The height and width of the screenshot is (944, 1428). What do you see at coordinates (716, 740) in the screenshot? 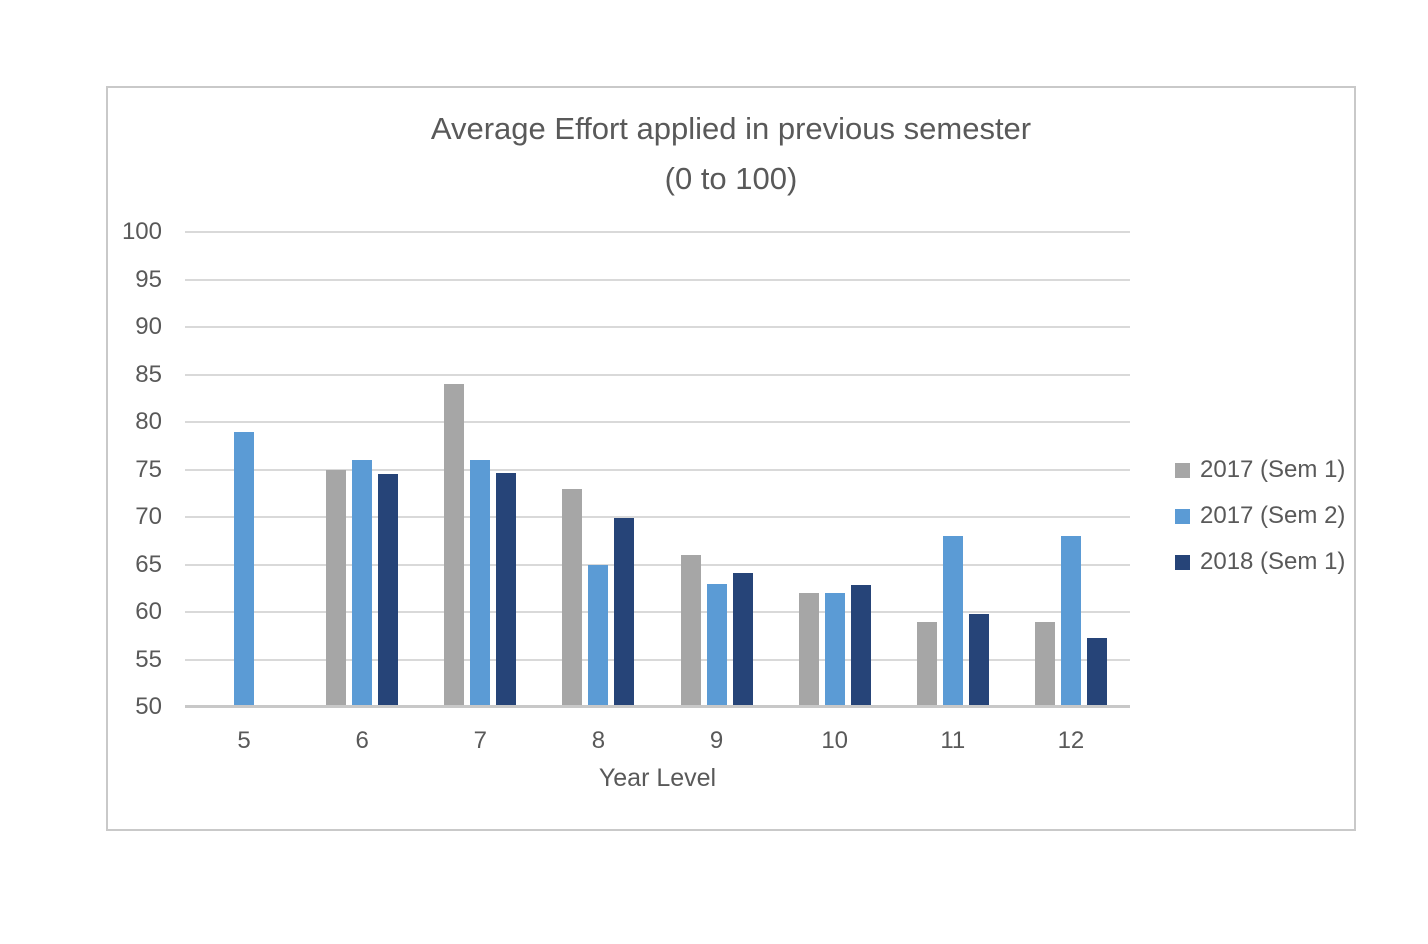
I see `x-tick-label-9: 9` at bounding box center [716, 740].